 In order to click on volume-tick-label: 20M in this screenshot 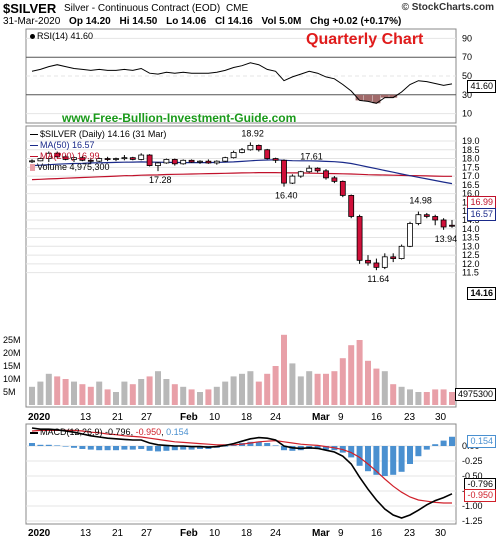, I will do `click(12, 353)`.